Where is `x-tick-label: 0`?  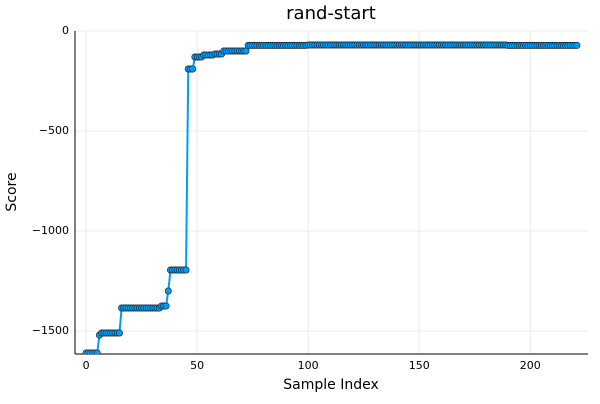
x-tick-label: 0 is located at coordinates (86, 365).